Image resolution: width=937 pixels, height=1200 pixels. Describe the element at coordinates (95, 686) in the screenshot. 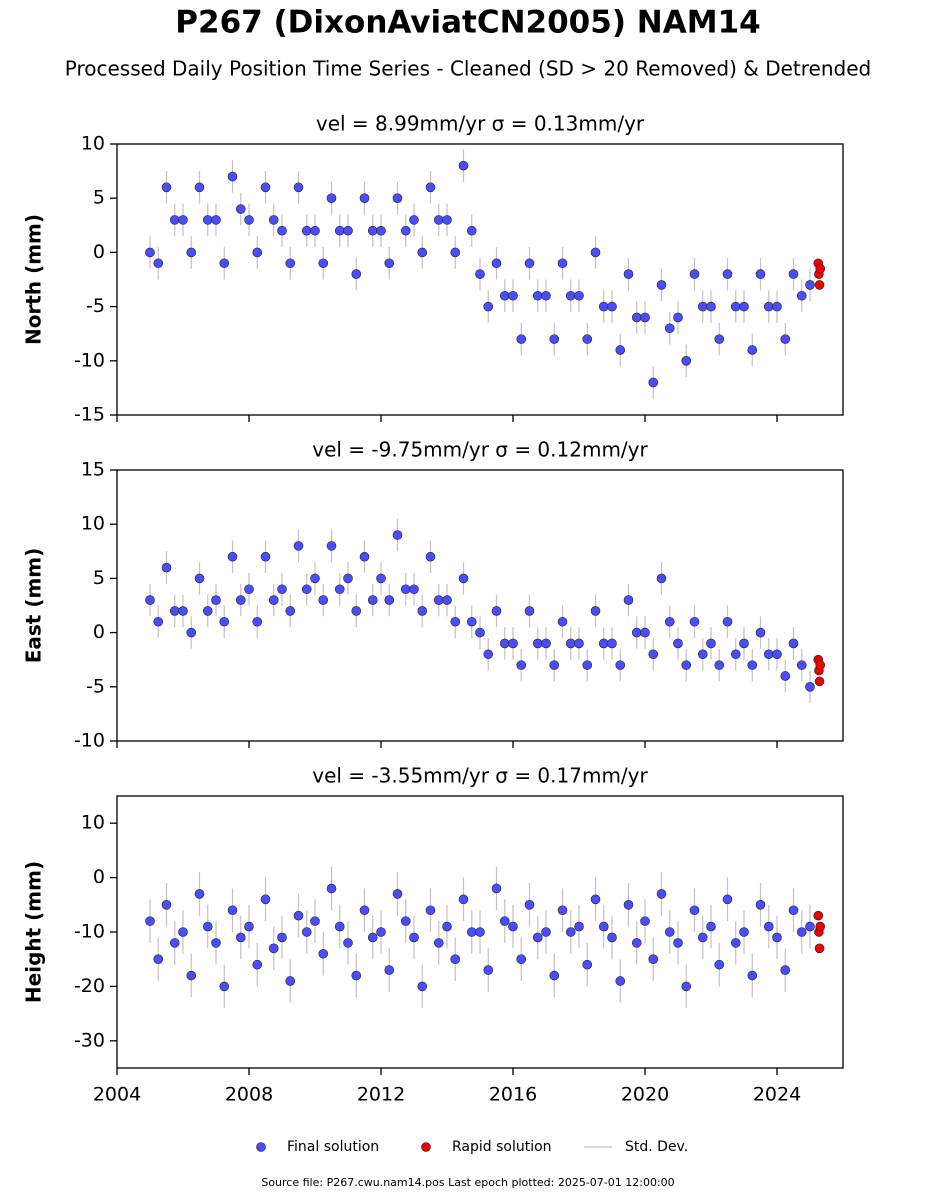

I see `y-tick-label: -5` at that location.